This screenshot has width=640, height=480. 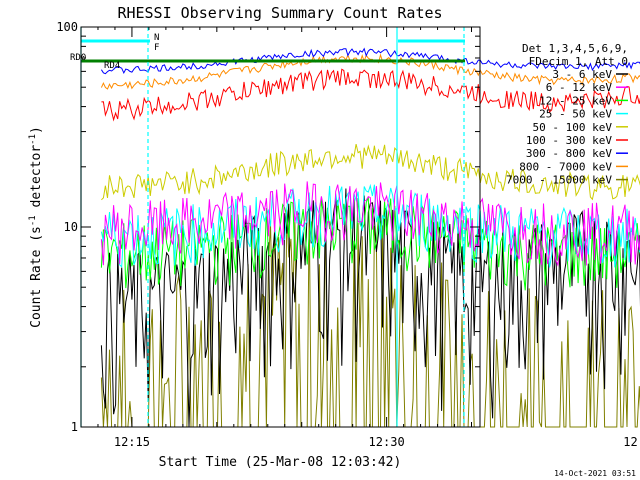 I want to click on legend-entry: 3 - 6 keV, so click(x=582, y=74).